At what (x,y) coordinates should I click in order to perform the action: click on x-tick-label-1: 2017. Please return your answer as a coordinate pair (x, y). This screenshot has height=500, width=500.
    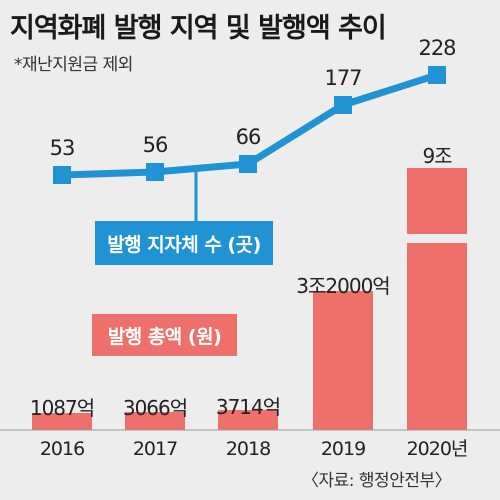
    Looking at the image, I should click on (155, 449).